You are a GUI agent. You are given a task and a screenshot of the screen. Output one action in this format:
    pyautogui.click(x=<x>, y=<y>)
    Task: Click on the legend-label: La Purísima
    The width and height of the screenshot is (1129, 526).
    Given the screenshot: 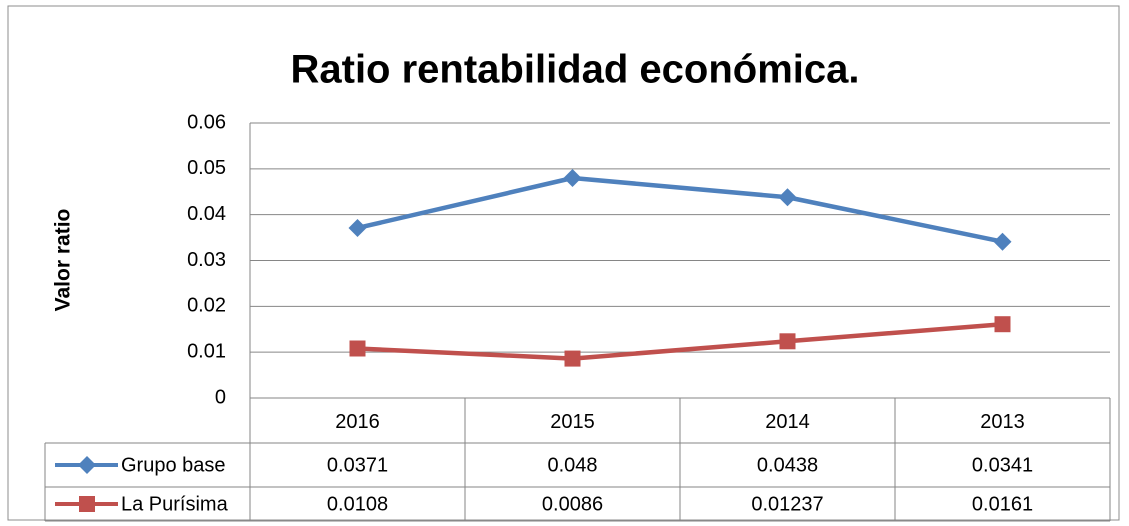 What is the action you would take?
    pyautogui.click(x=175, y=504)
    